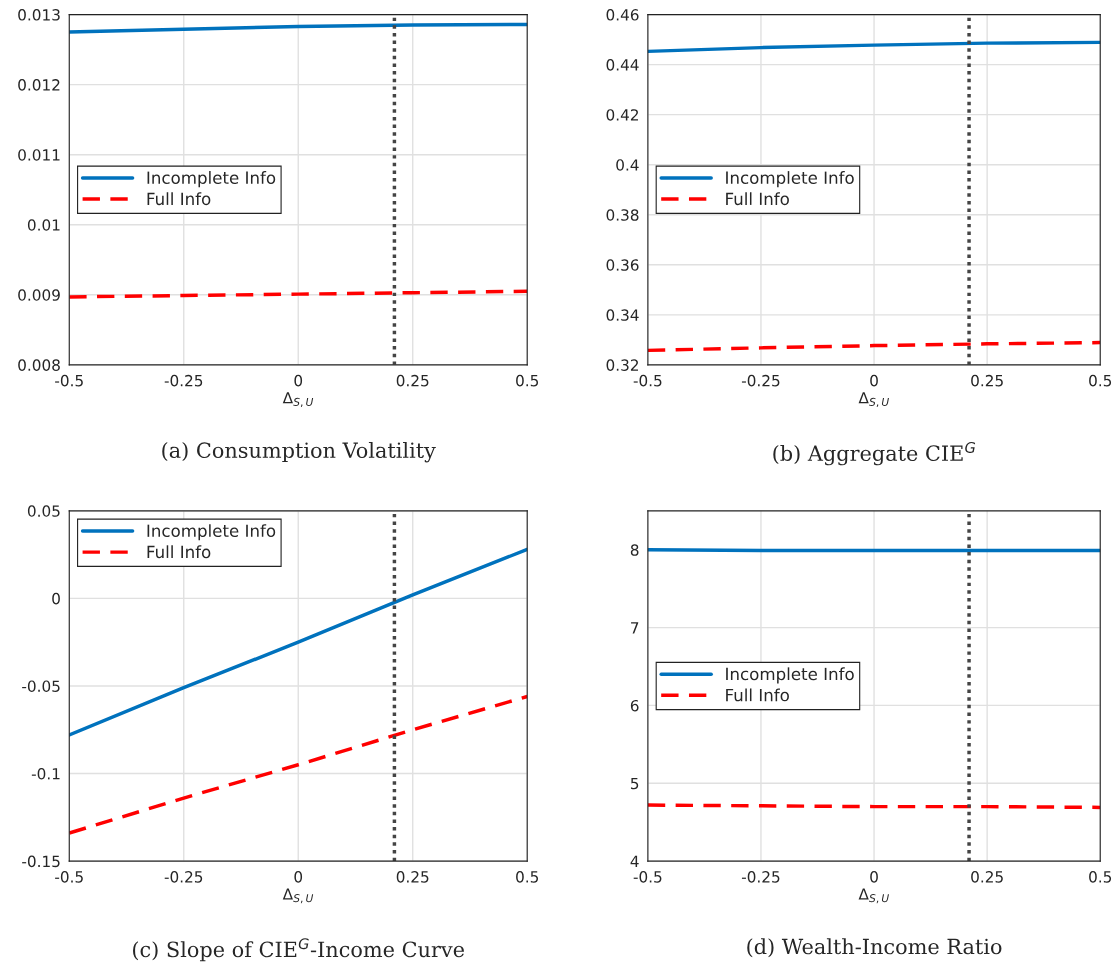 This screenshot has width=1117, height=973. I want to click on text: (d) Wealth-Income Ratio, so click(874, 948).